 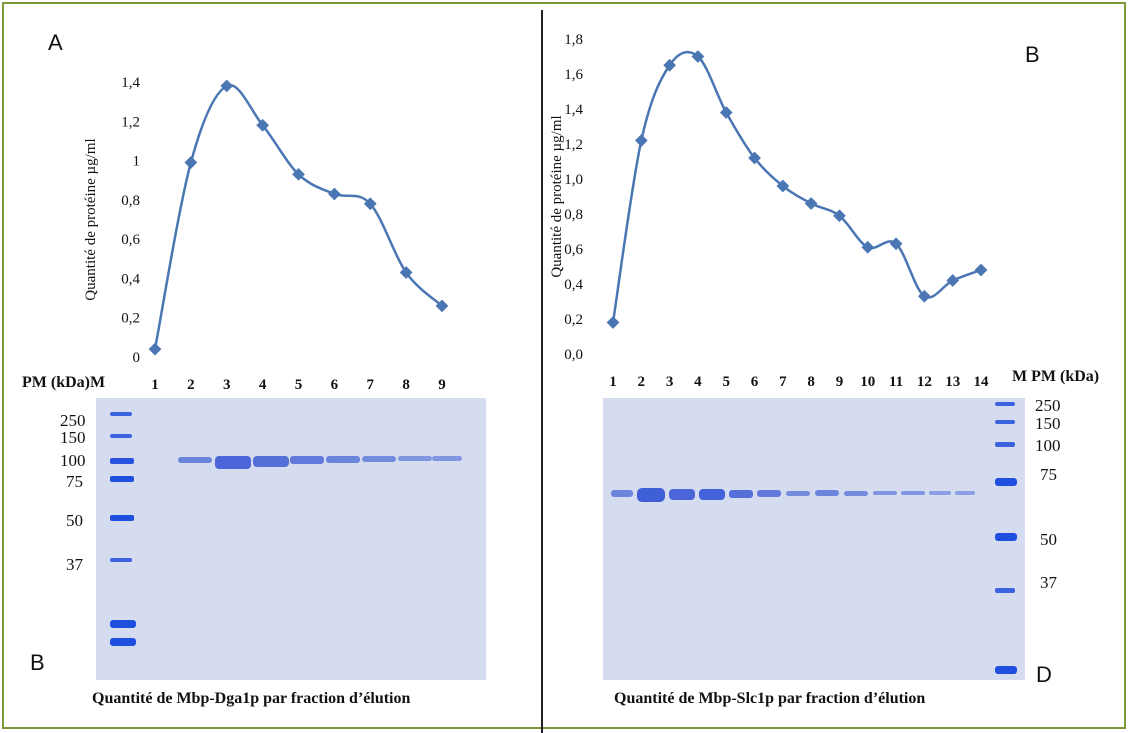 What do you see at coordinates (573, 40) in the screenshot?
I see `y-tick-label: 1,8` at bounding box center [573, 40].